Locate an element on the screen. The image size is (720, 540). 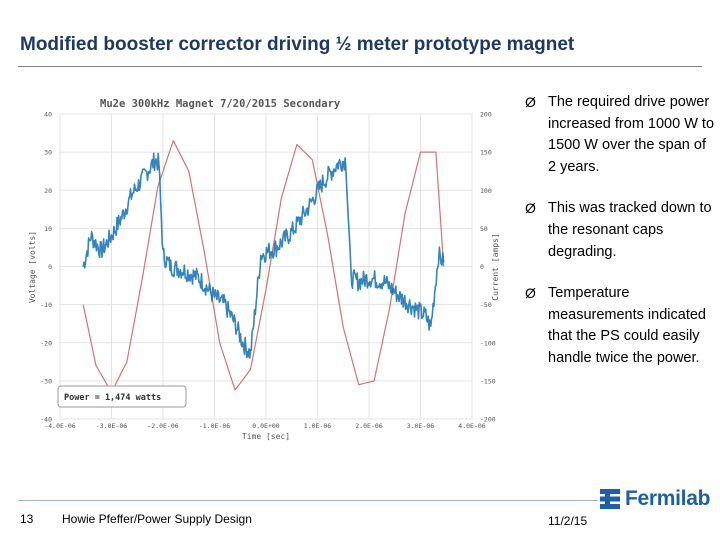
x-tick-label: -3.0E-06 is located at coordinates (111, 426).